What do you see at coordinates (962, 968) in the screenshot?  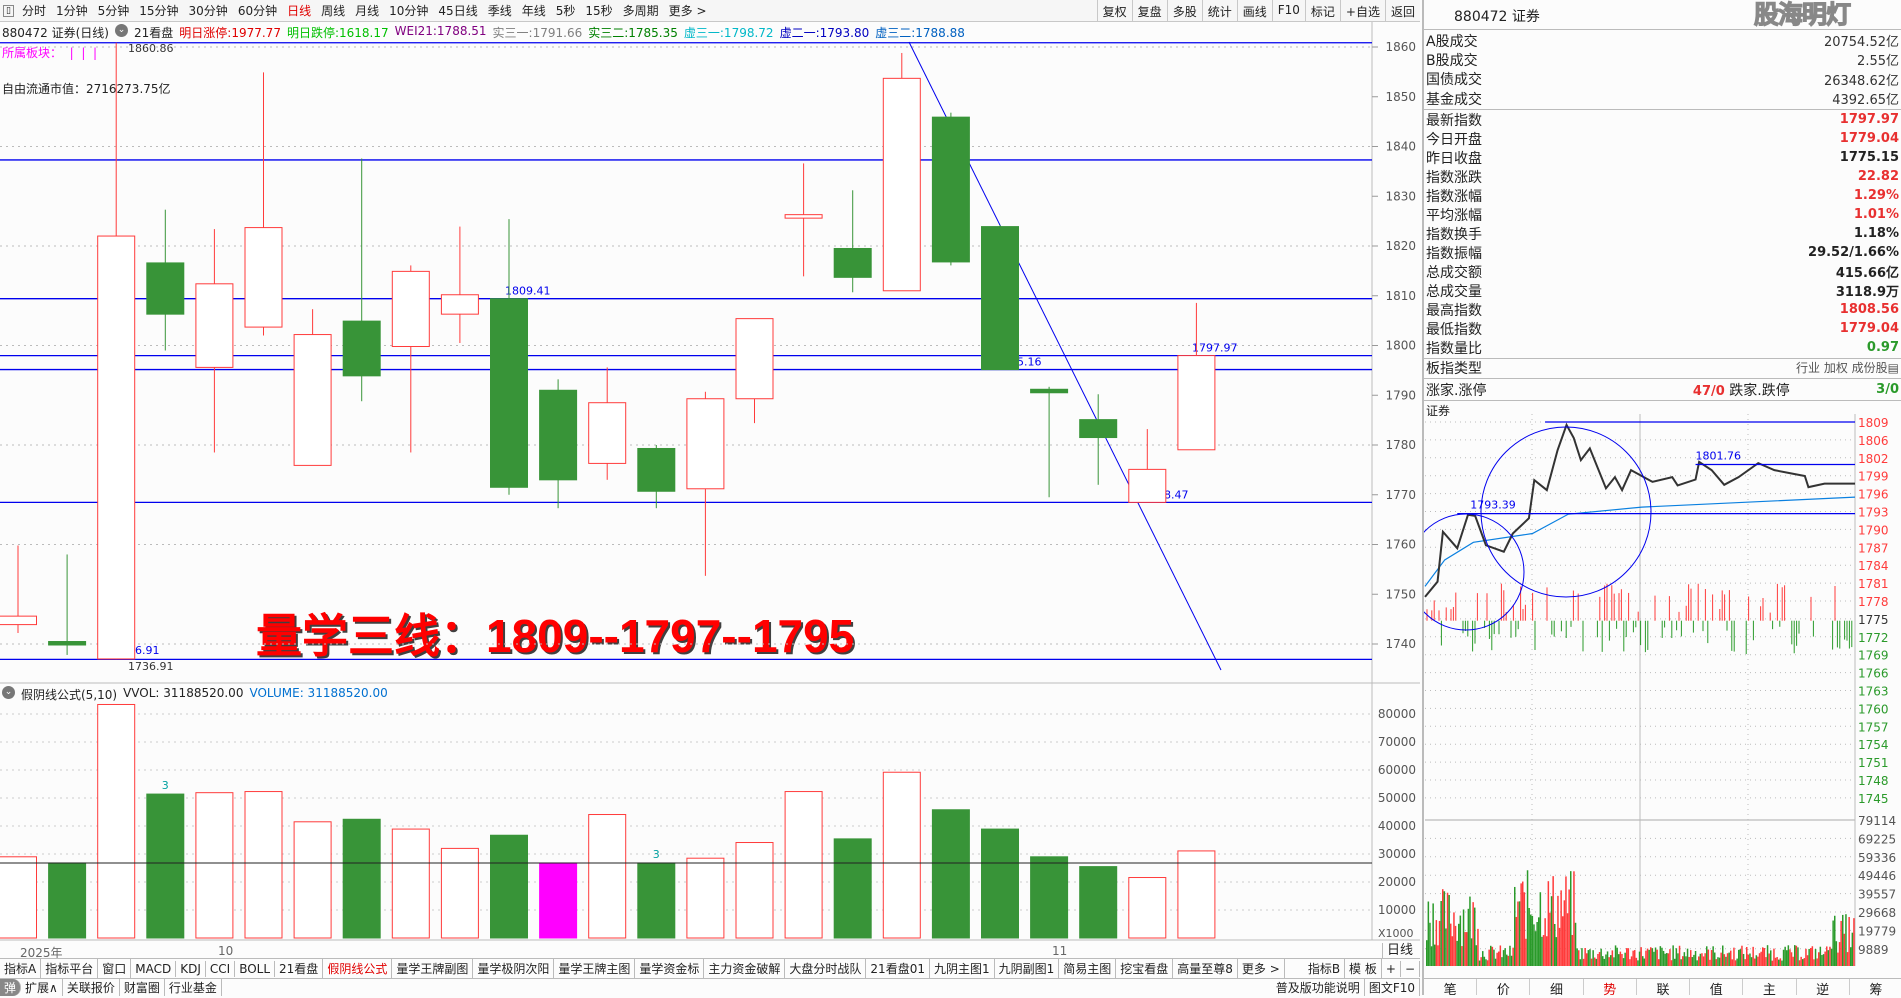 I see `indicator-tab: 九阴主图1` at bounding box center [962, 968].